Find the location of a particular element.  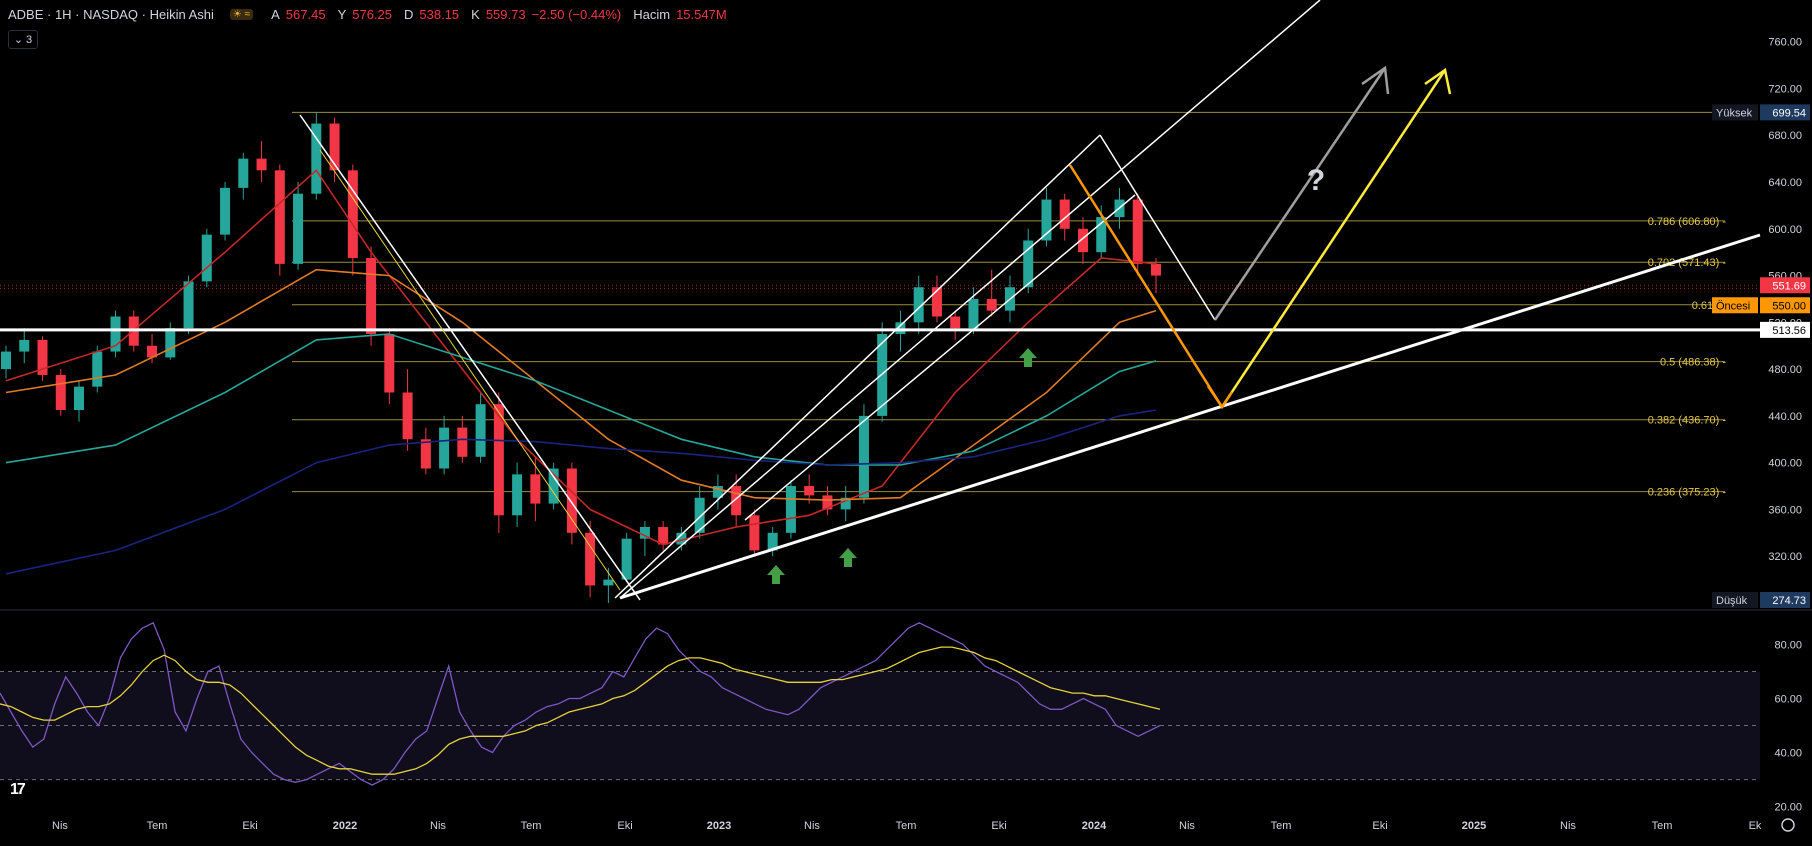

indicator-toggle-button: ⌄ 3 is located at coordinates (23, 39).